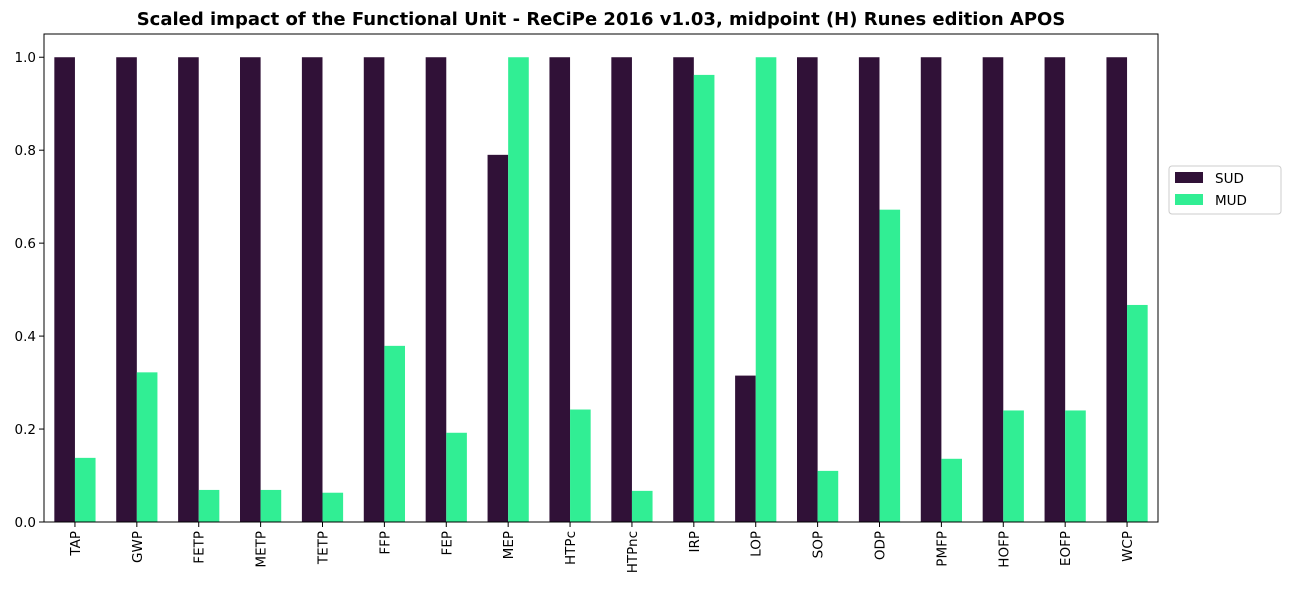  I want to click on y-axis: 0.0 0.2 0.4 0.6 0.8 1.0, so click(29, 290).